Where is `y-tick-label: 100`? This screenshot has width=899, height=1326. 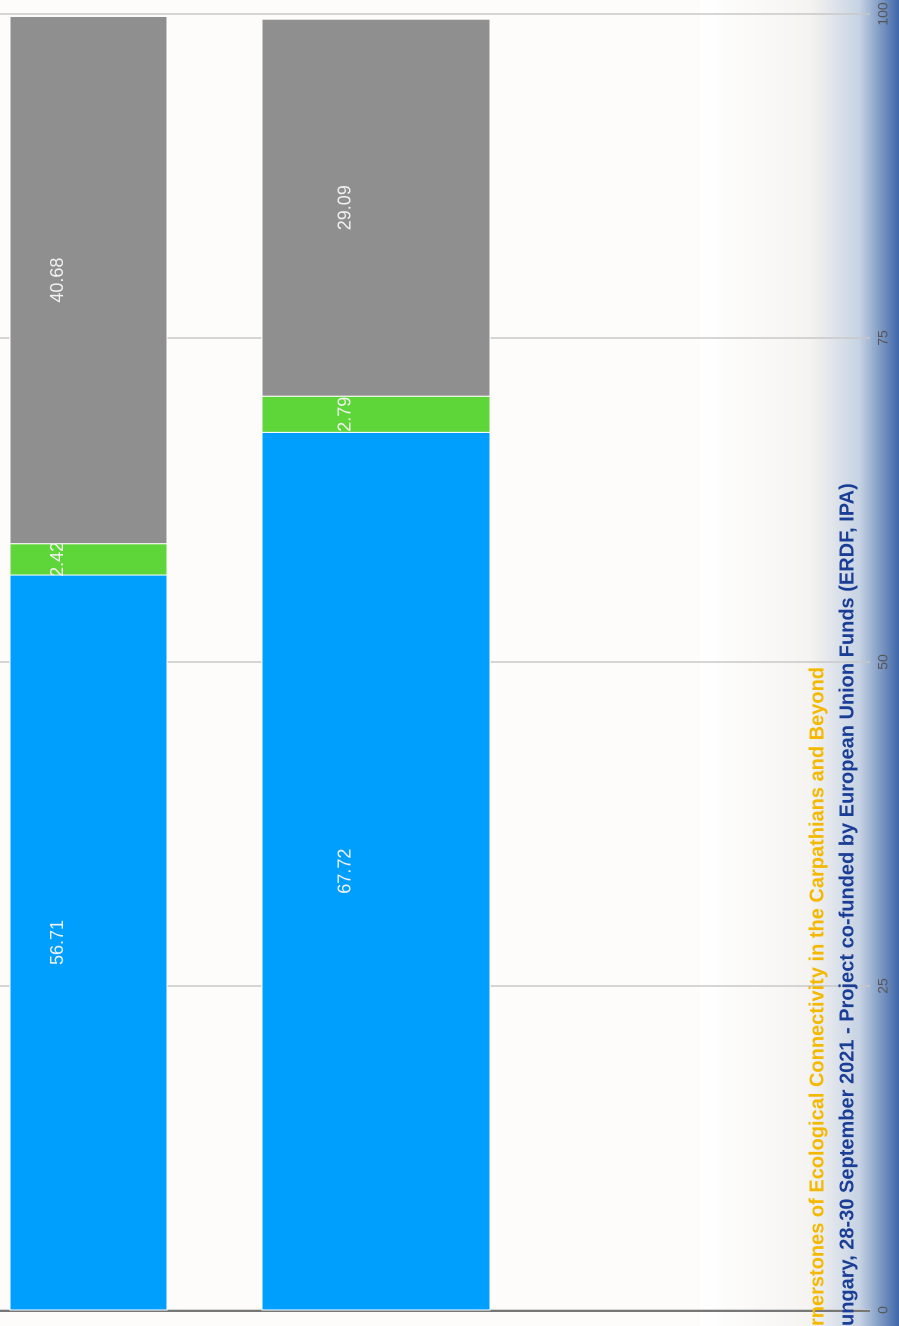 y-tick-label: 100 is located at coordinates (883, 14).